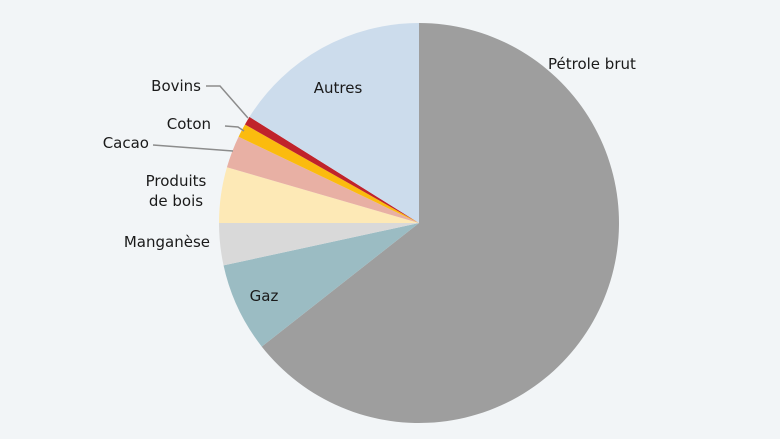 Image resolution: width=780 pixels, height=439 pixels. I want to click on slice-label: Produits de bois, so click(176, 191).